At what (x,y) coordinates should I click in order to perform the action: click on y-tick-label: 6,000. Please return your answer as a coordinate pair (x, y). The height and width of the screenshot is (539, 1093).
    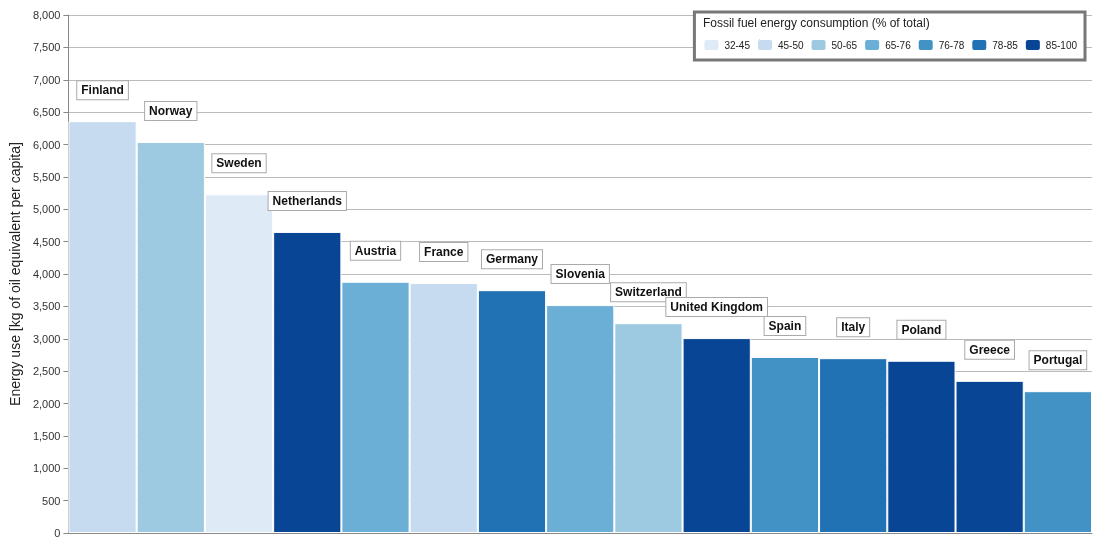
    Looking at the image, I should click on (46, 144).